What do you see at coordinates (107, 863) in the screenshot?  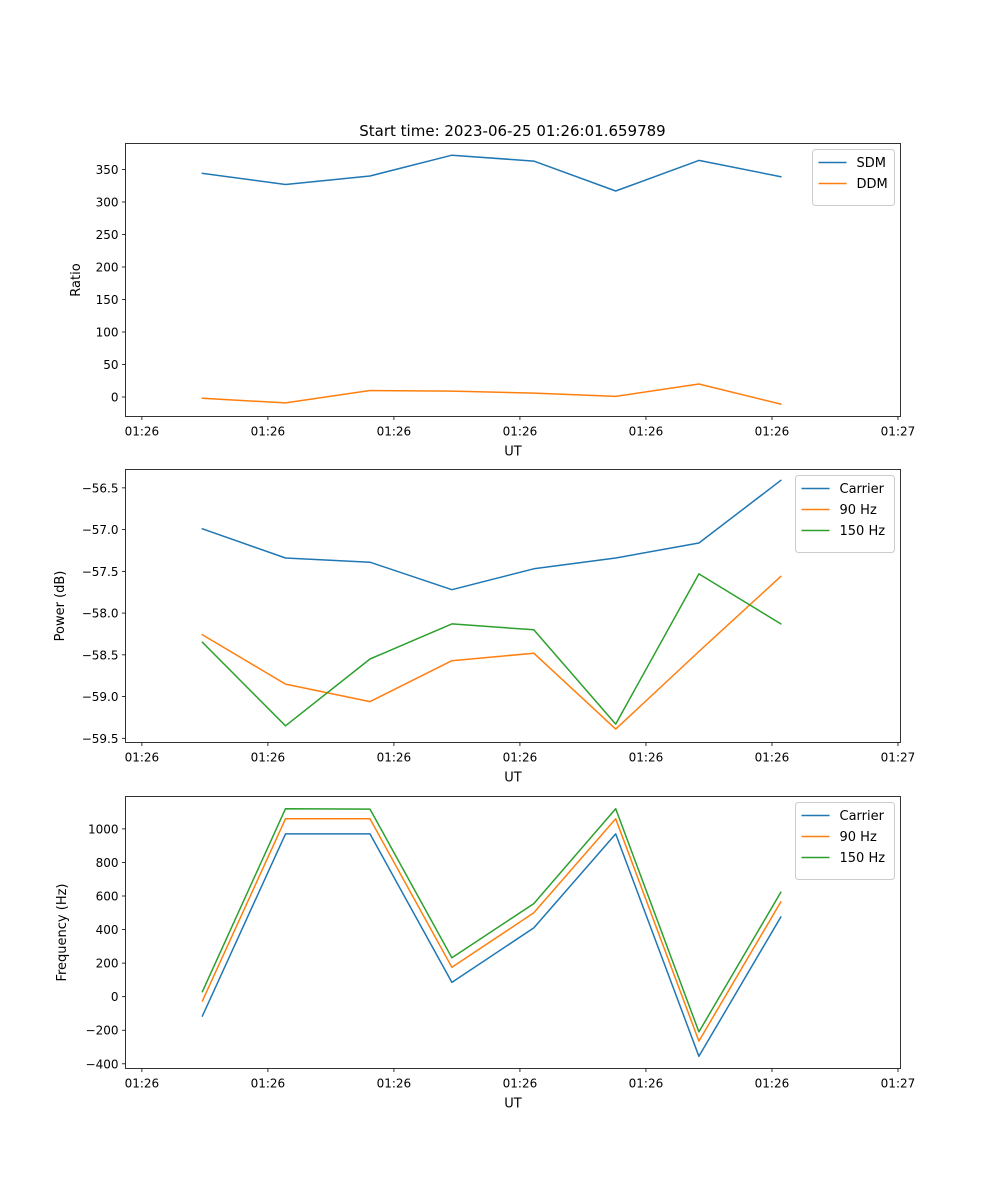 I see `y-tick-label: 800` at bounding box center [107, 863].